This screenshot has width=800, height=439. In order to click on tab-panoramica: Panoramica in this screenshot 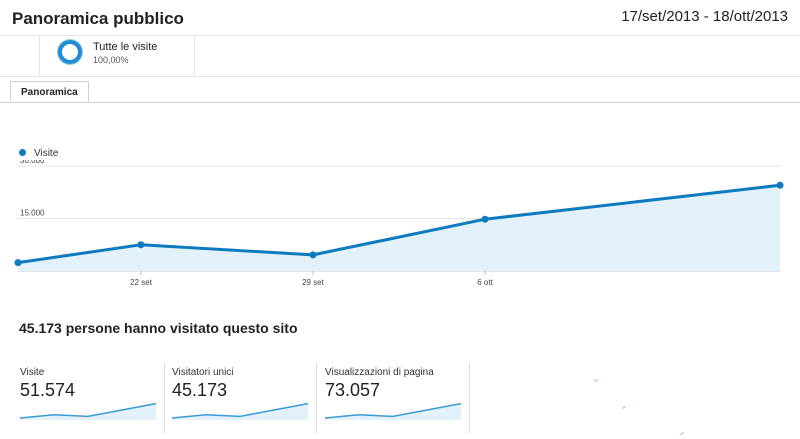, I will do `click(49, 91)`.